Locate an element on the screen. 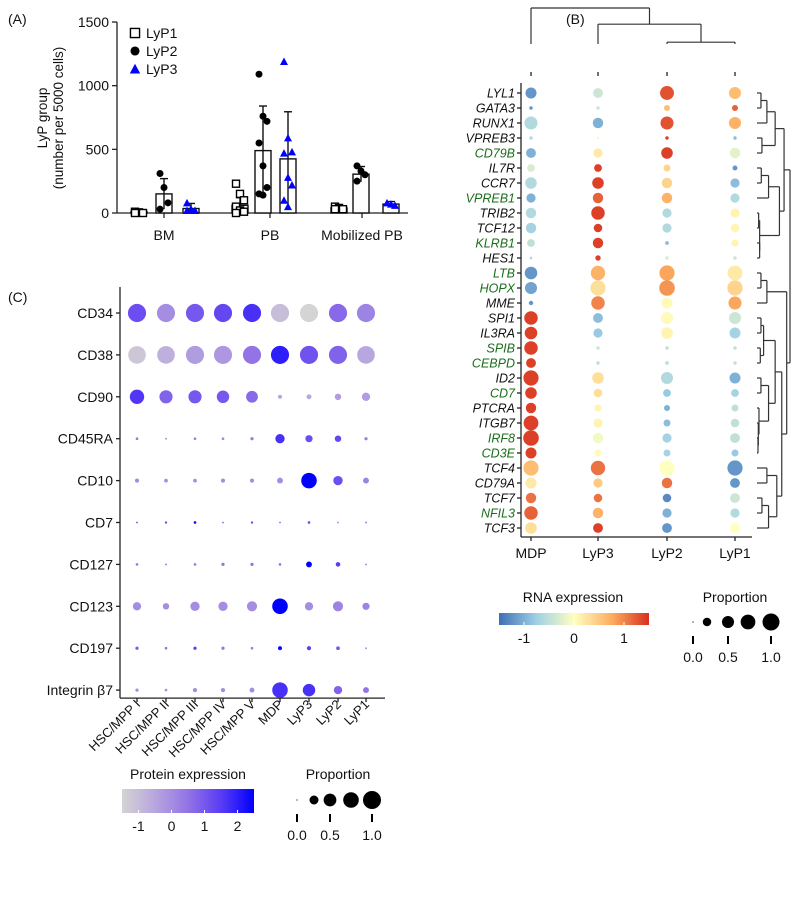 This screenshot has width=800, height=905. dot-cd79a-lyp3 is located at coordinates (598, 483).